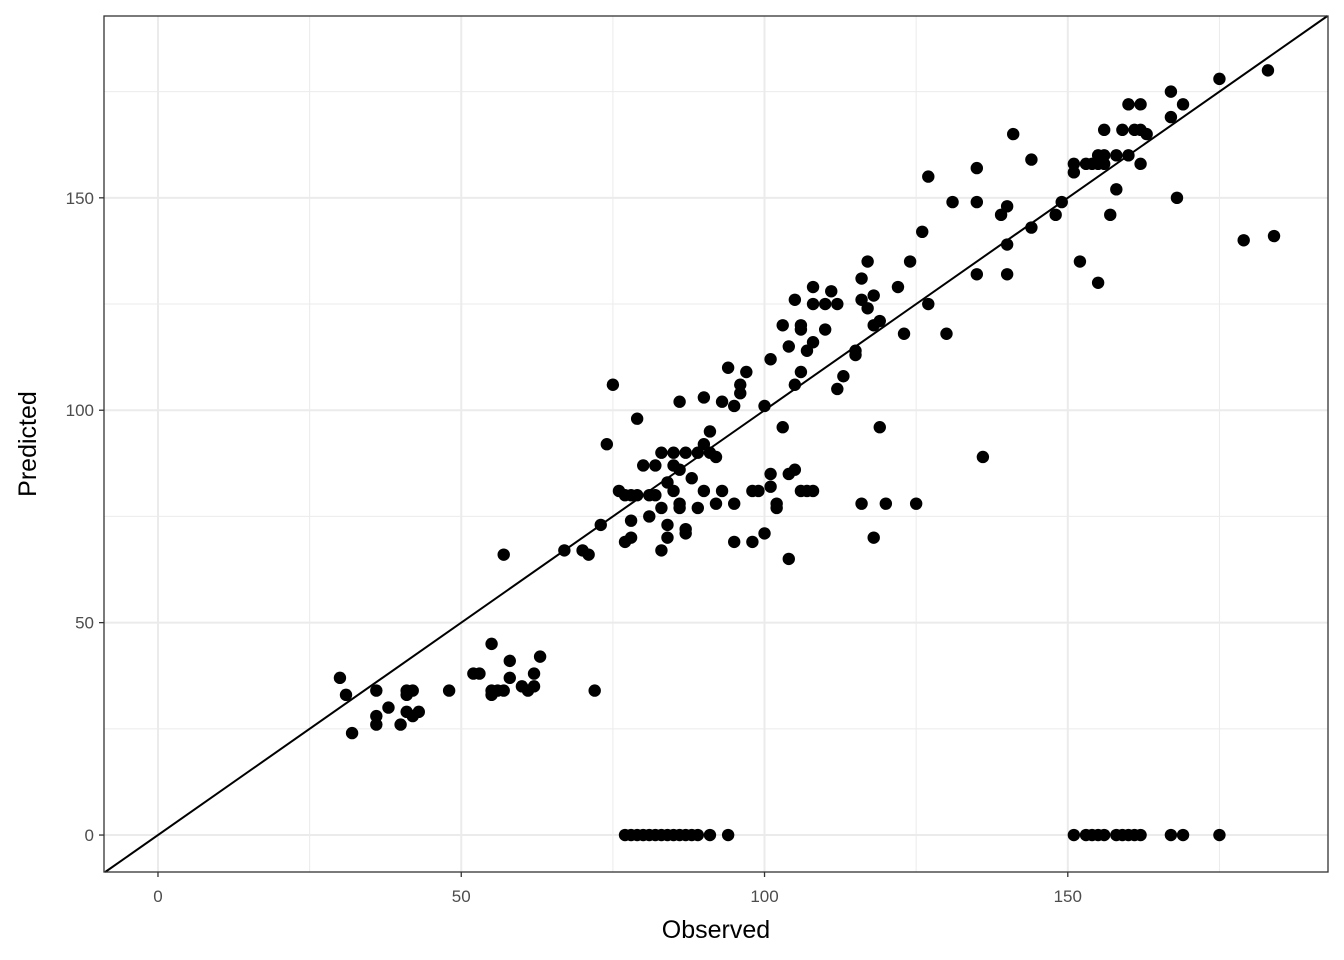  What do you see at coordinates (157, 896) in the screenshot?
I see `x-tick-label: 0` at bounding box center [157, 896].